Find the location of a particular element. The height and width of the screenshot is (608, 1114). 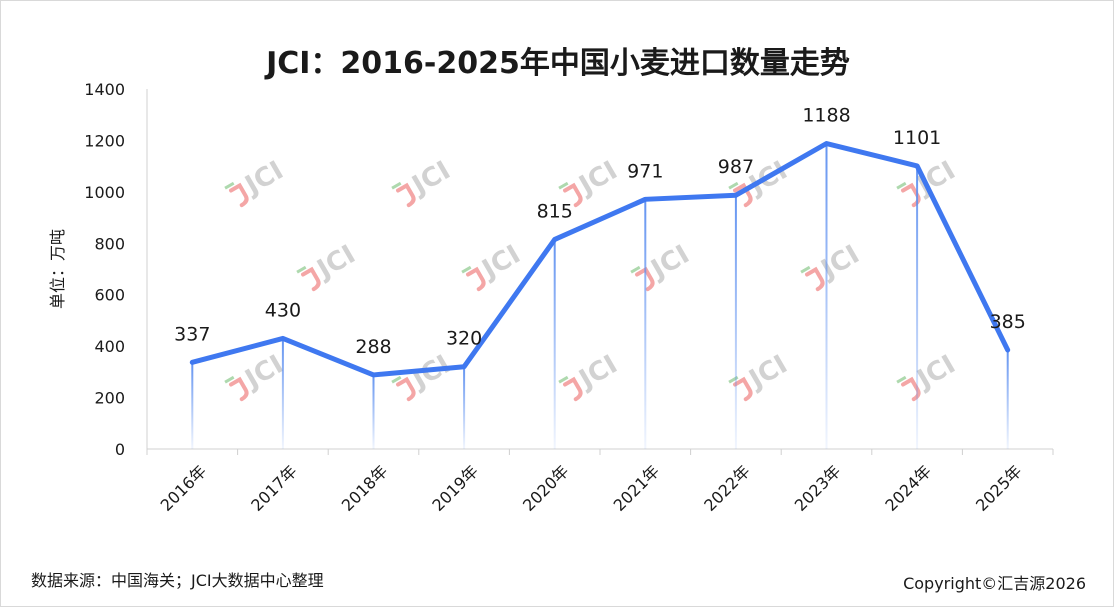

x-tick-label: 2019年 is located at coordinates (455, 488).